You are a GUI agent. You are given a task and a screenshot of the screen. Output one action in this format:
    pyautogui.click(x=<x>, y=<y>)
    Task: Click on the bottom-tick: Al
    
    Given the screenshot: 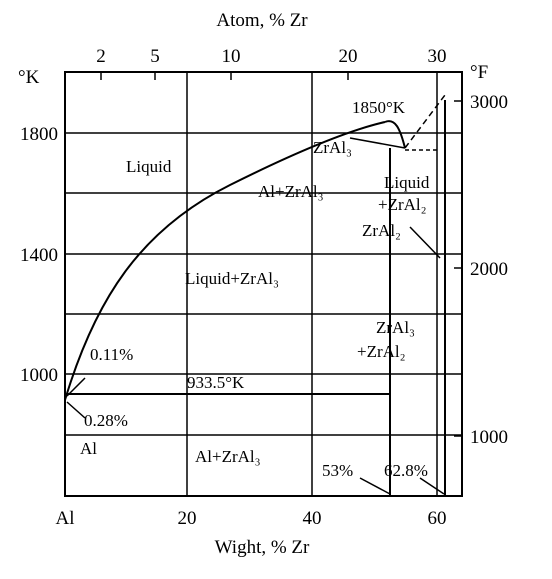 What is the action you would take?
    pyautogui.click(x=65, y=518)
    